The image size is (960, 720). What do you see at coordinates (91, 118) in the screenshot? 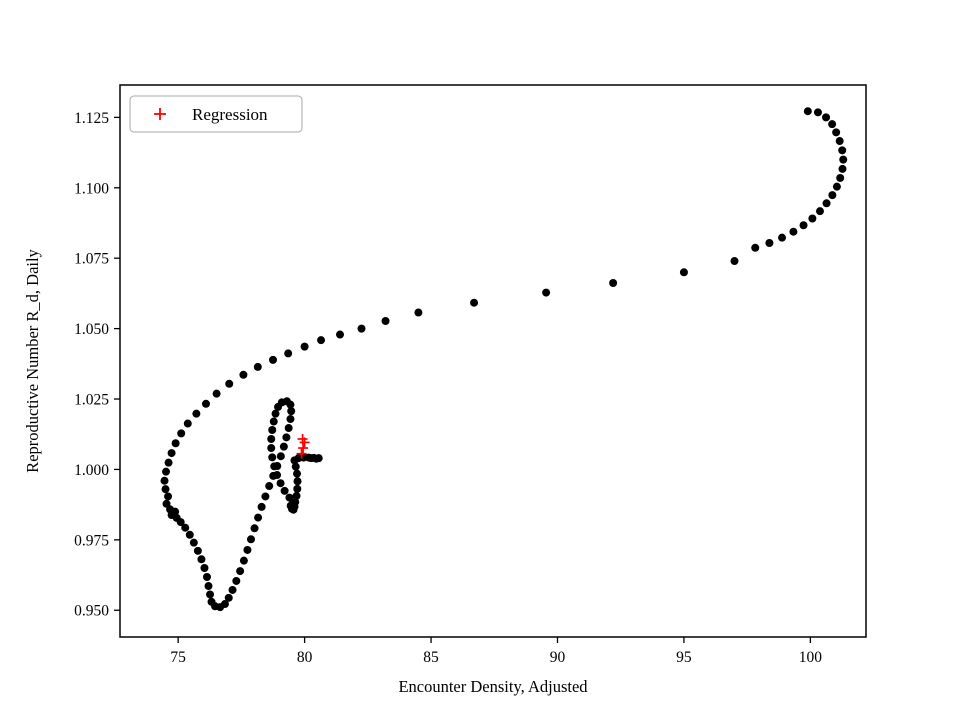
I see `y-tick-label: 1.125` at bounding box center [91, 118].